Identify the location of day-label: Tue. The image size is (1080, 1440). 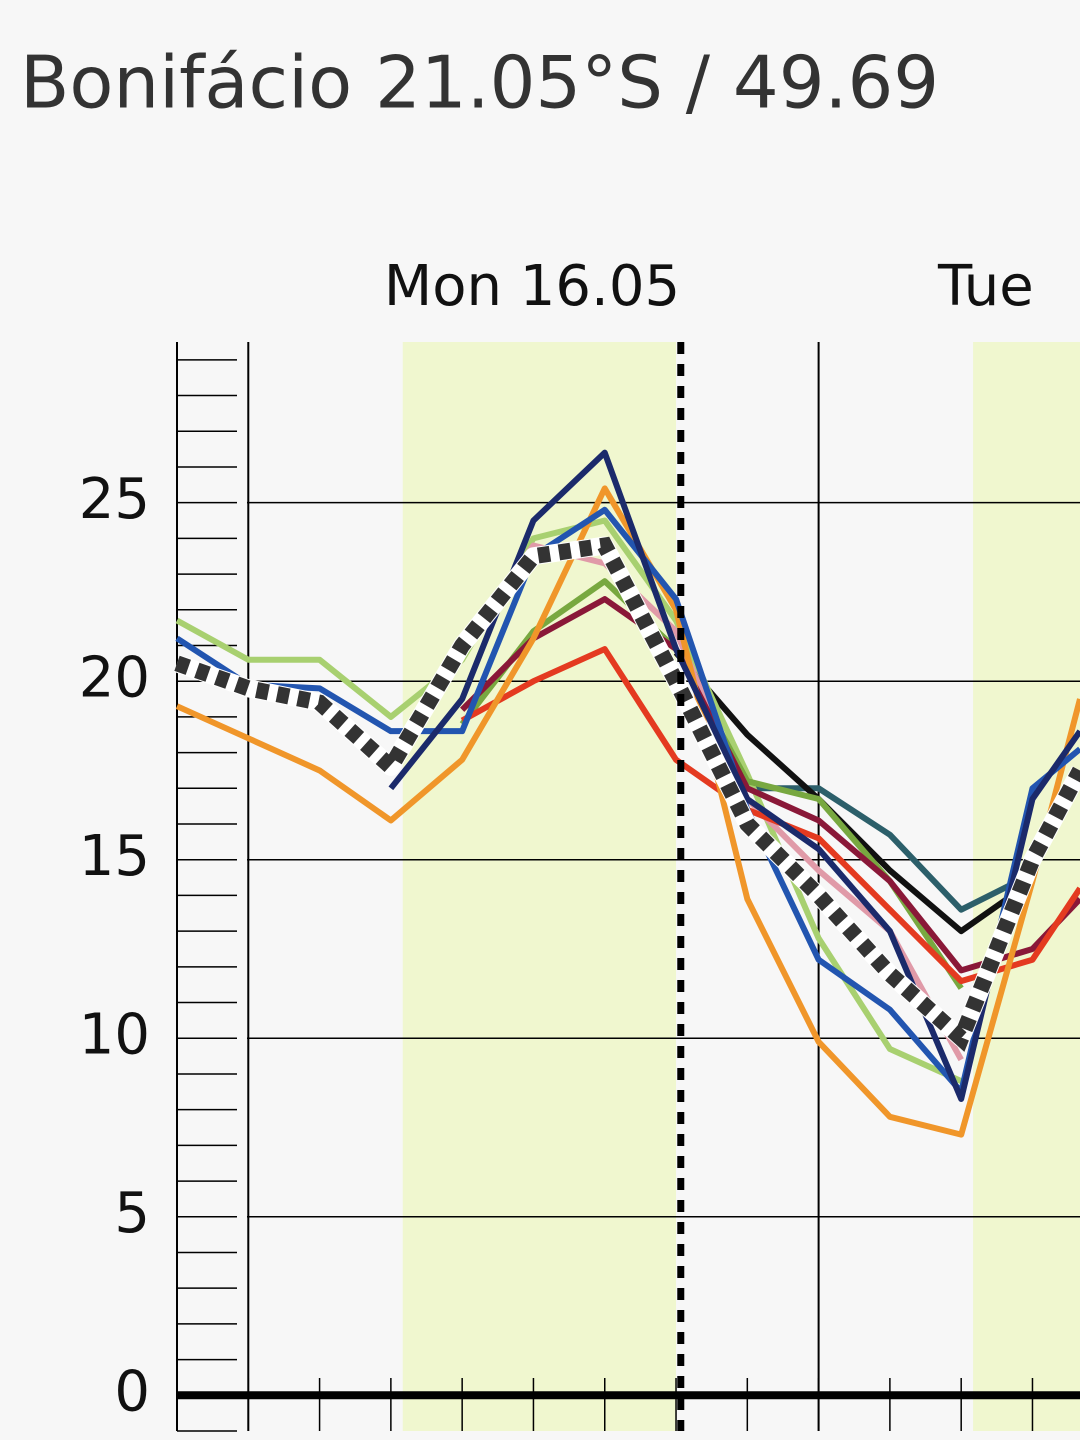
(985, 286).